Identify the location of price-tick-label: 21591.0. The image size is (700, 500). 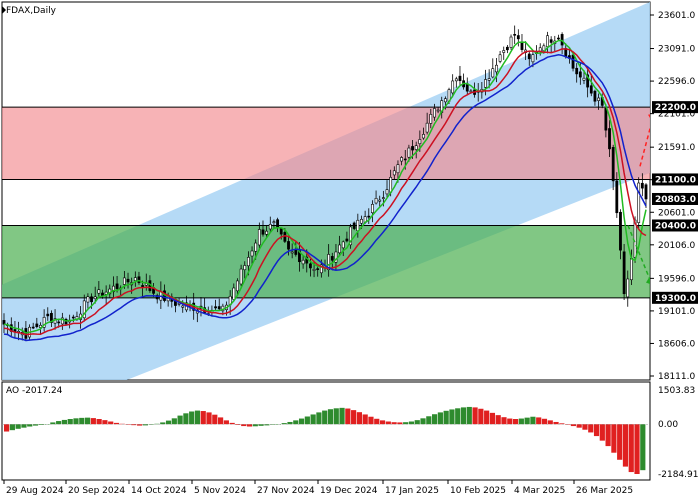
(676, 148).